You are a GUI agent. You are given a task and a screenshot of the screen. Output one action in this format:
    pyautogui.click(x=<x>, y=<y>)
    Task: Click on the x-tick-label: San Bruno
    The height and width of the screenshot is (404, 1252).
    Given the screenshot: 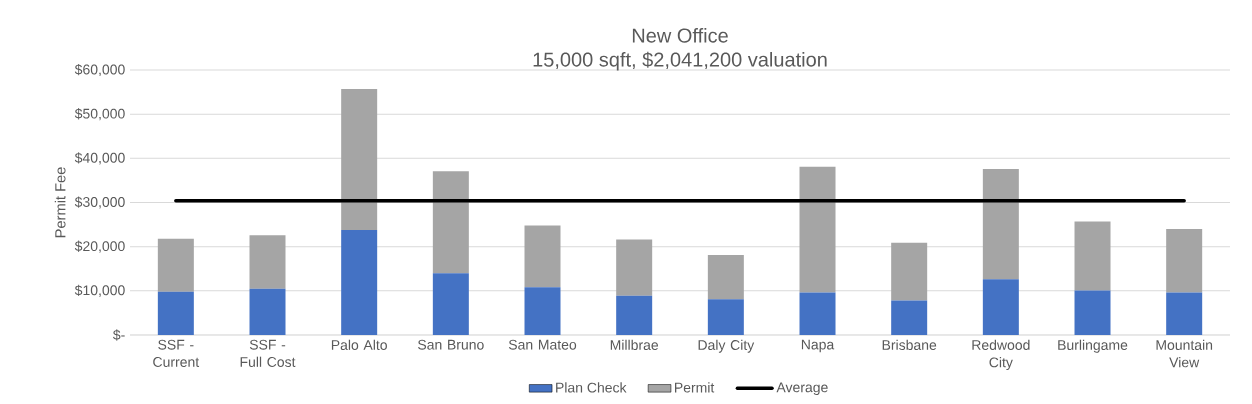 What is the action you would take?
    pyautogui.click(x=451, y=344)
    